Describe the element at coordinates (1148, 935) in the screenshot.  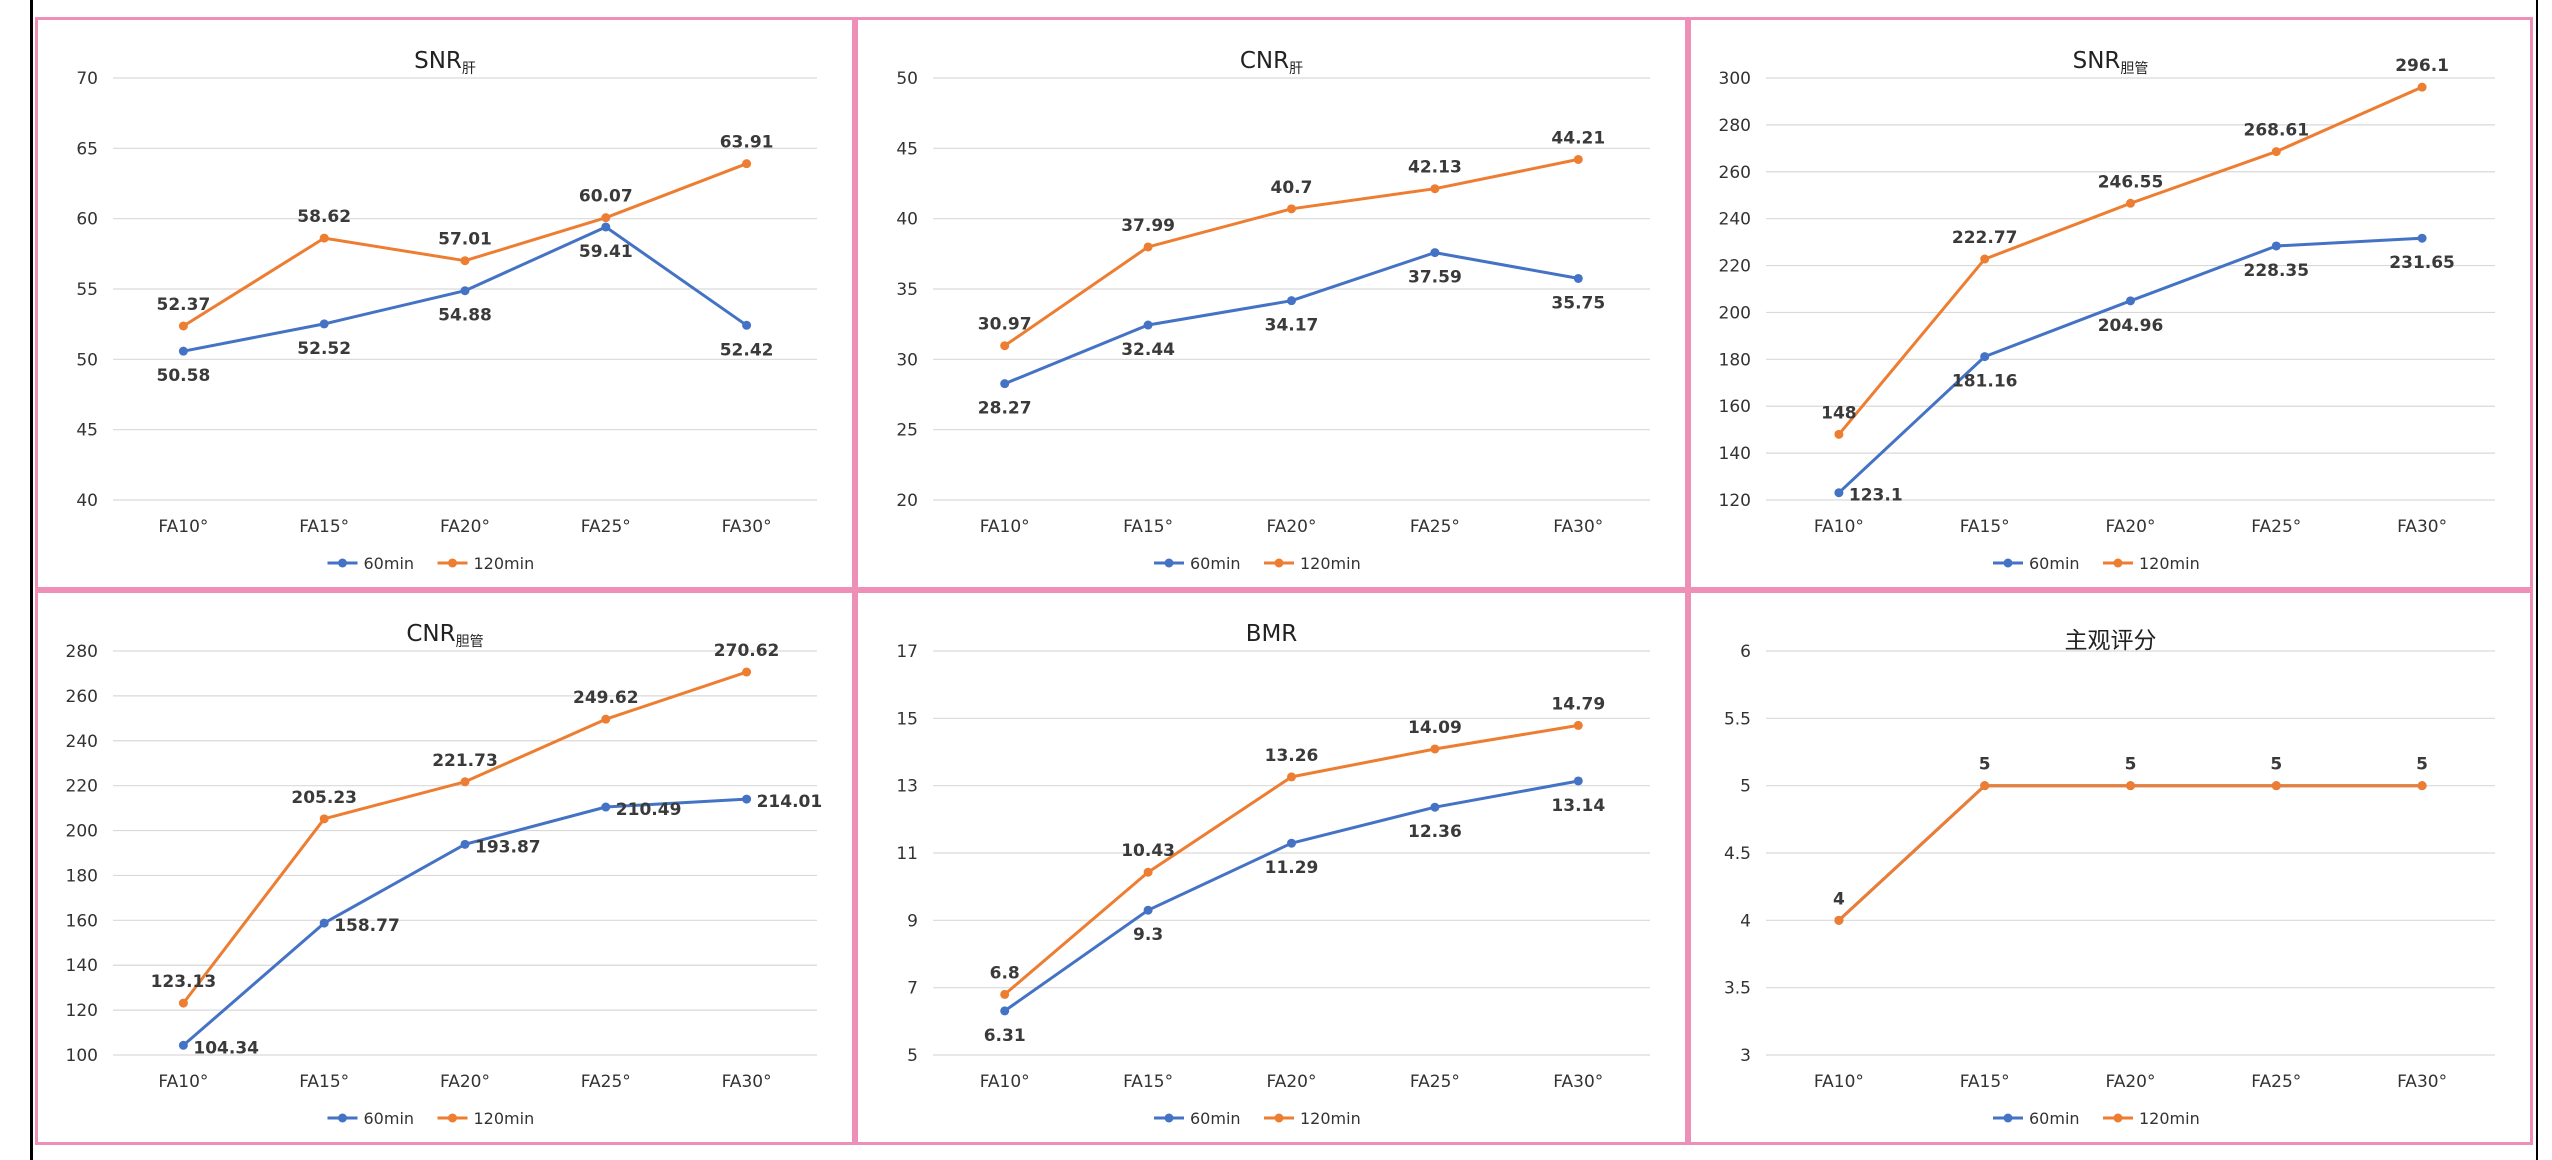
I see `data-label-60min: 9.3` at that location.